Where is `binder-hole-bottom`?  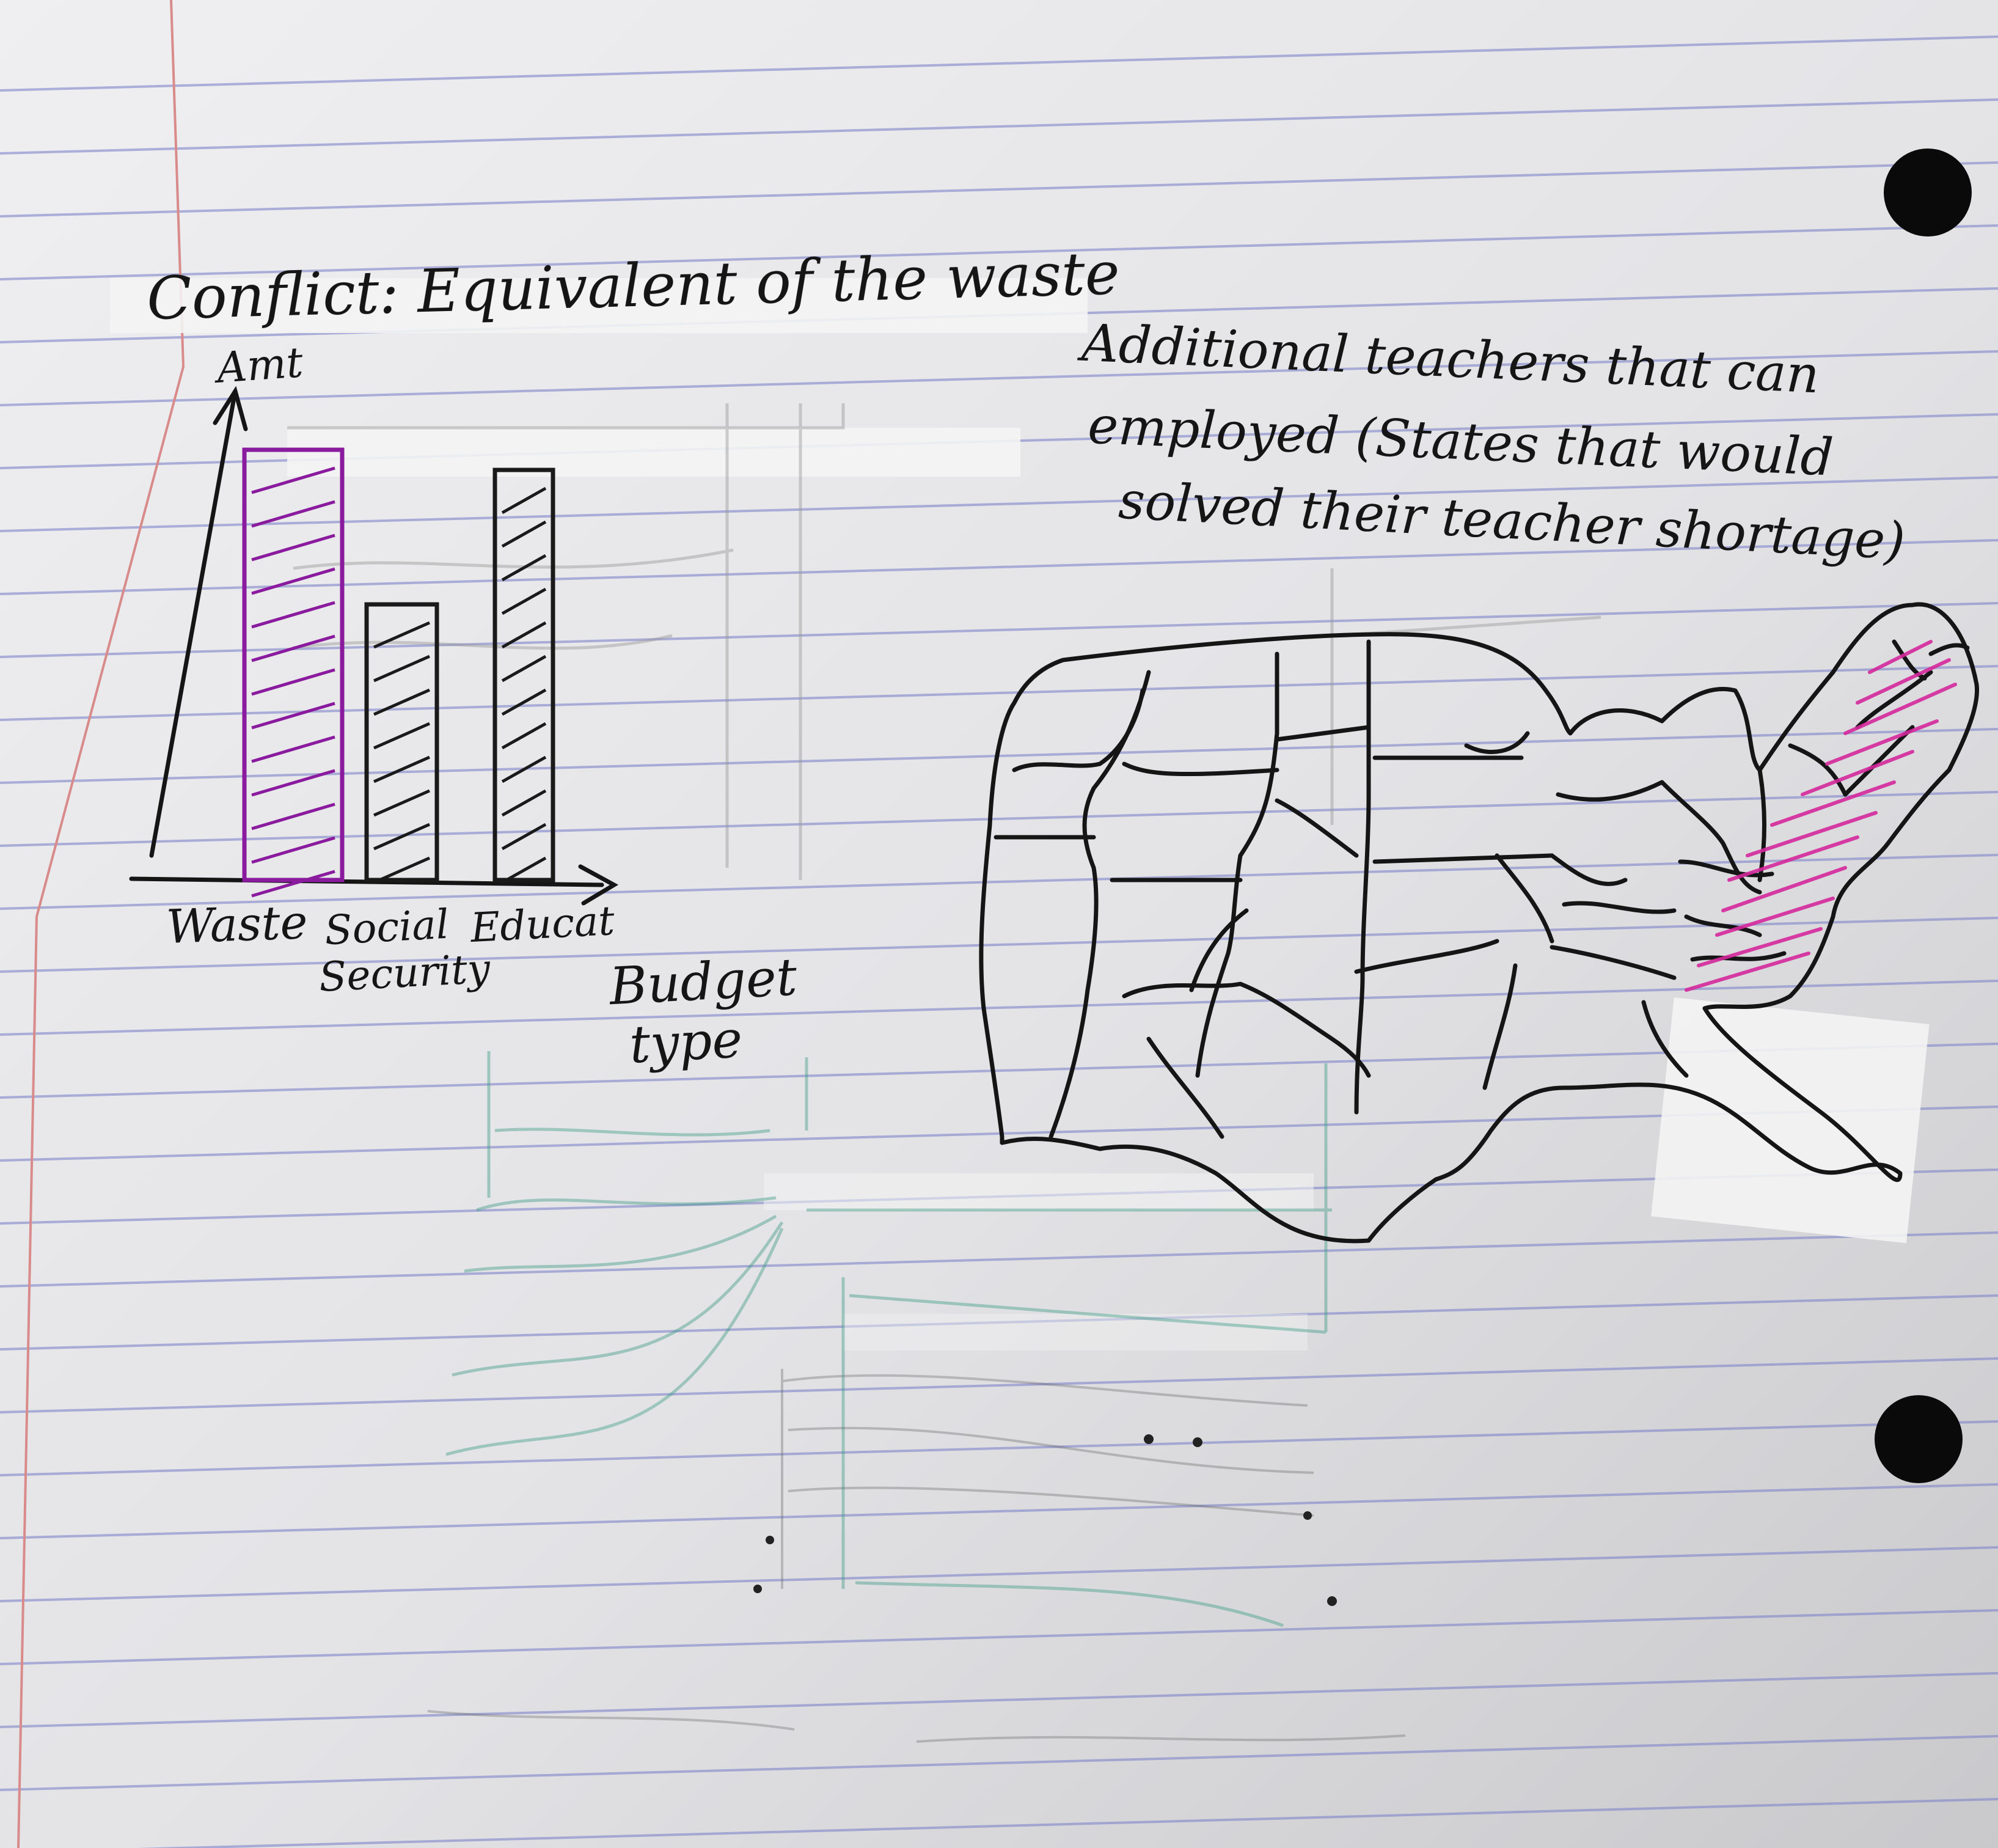 binder-hole-bottom is located at coordinates (1919, 1439).